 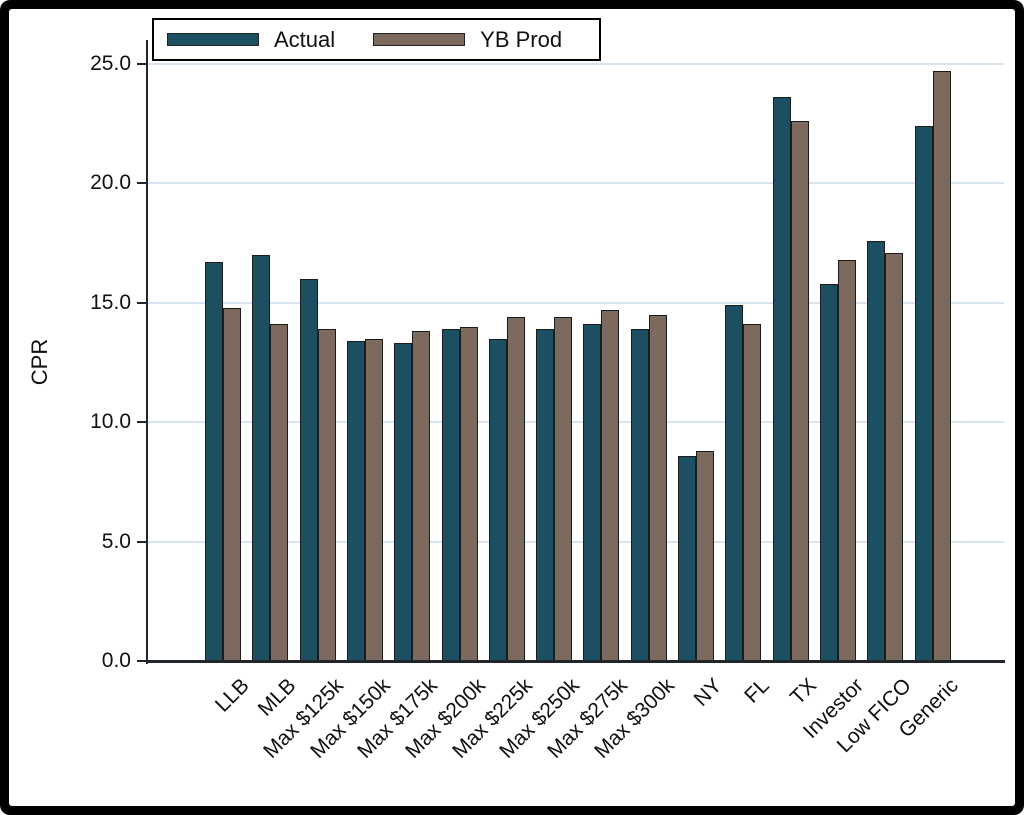 I want to click on bar-actual-max-300k, so click(x=639, y=495).